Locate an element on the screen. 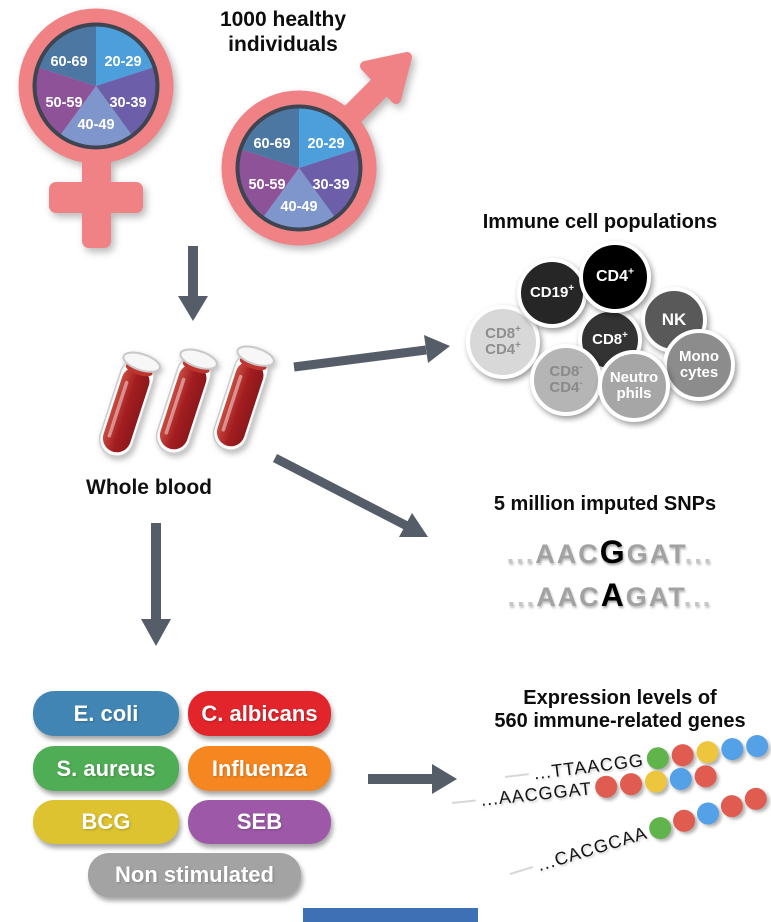  immune-cells-title: Immune cell populations is located at coordinates (600, 222).